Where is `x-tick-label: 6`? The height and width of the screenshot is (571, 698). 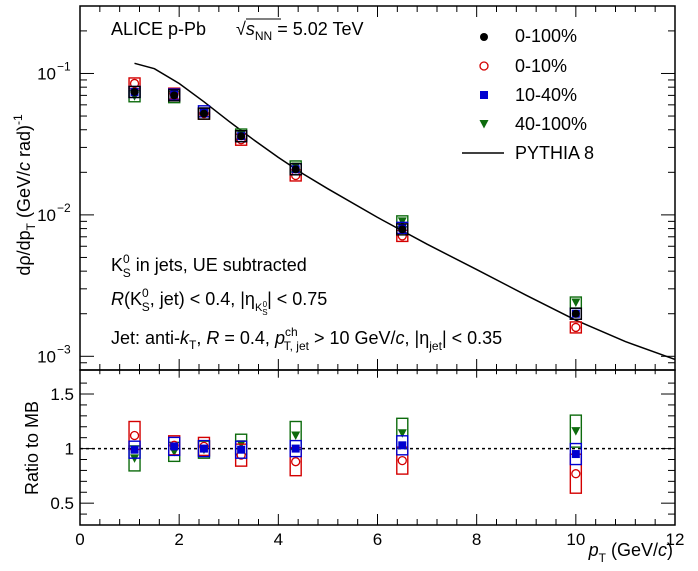
x-tick-label: 6 is located at coordinates (377, 539).